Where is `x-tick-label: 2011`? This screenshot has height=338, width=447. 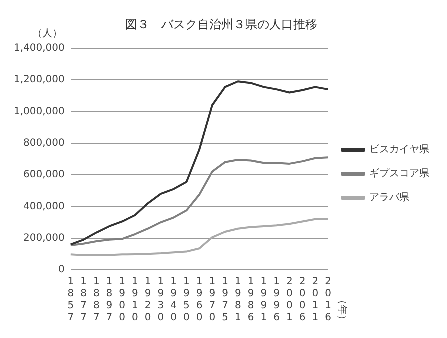
x-tick-label: 2011 is located at coordinates (315, 300).